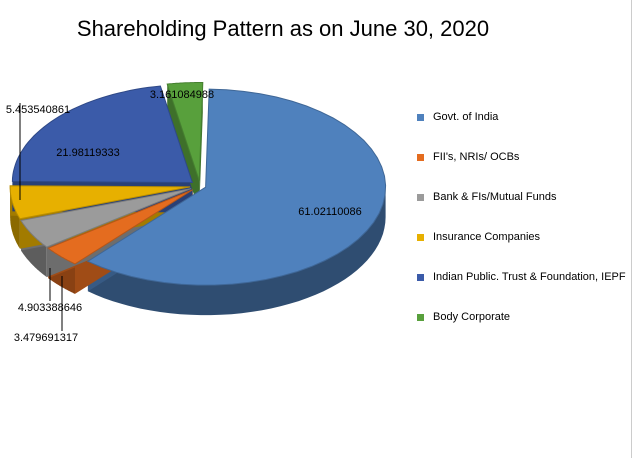  What do you see at coordinates (46, 338) in the screenshot?
I see `data-label: 3.479691317` at bounding box center [46, 338].